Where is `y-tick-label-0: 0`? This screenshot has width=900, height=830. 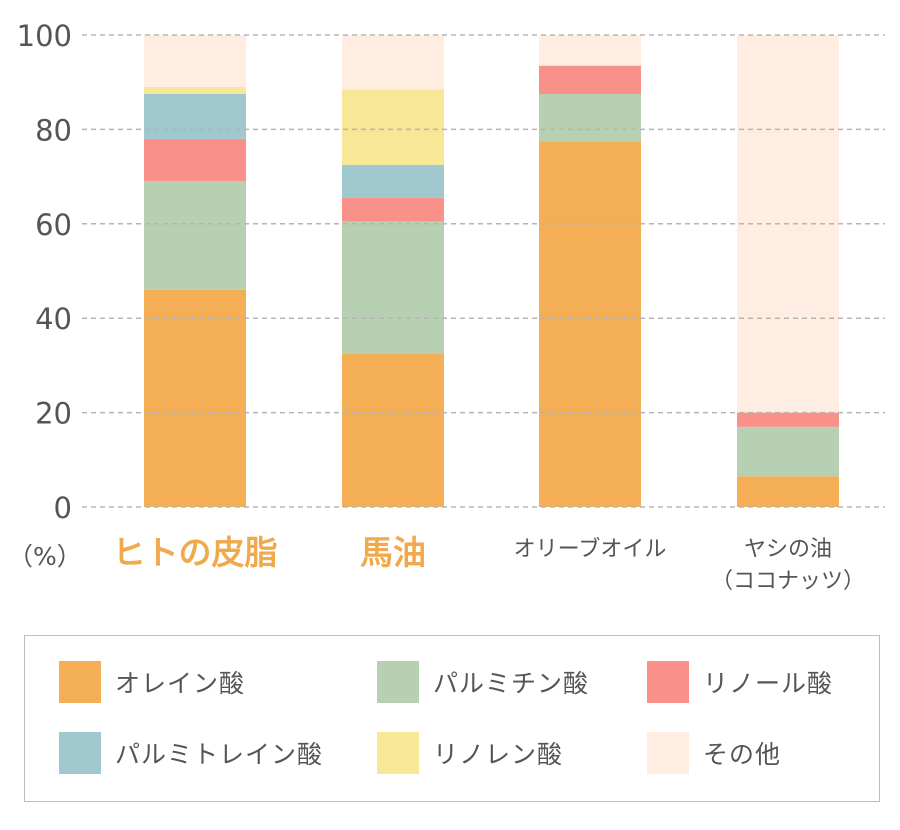 y-tick-label-0: 0 is located at coordinates (63, 508).